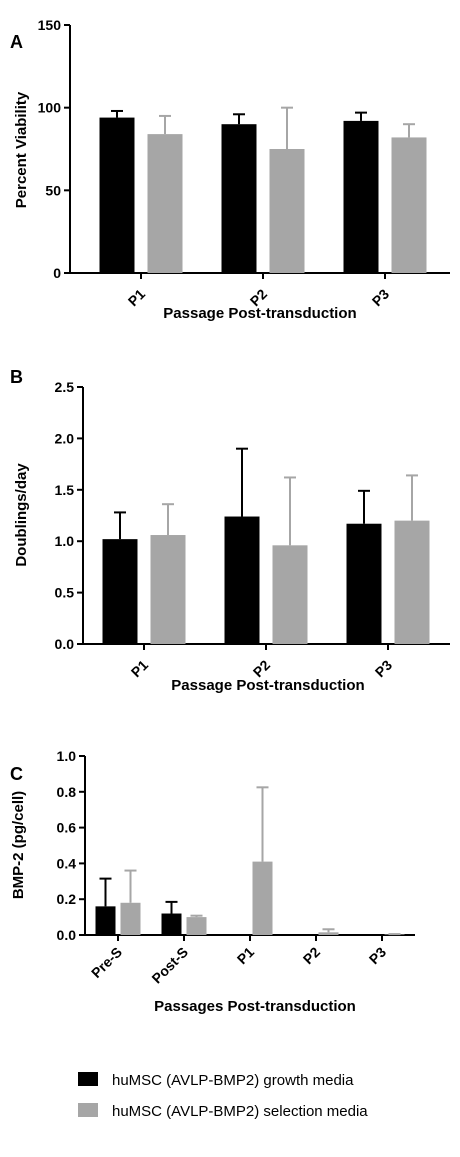  I want to click on y-tick-label: 2.5, so click(65, 387).